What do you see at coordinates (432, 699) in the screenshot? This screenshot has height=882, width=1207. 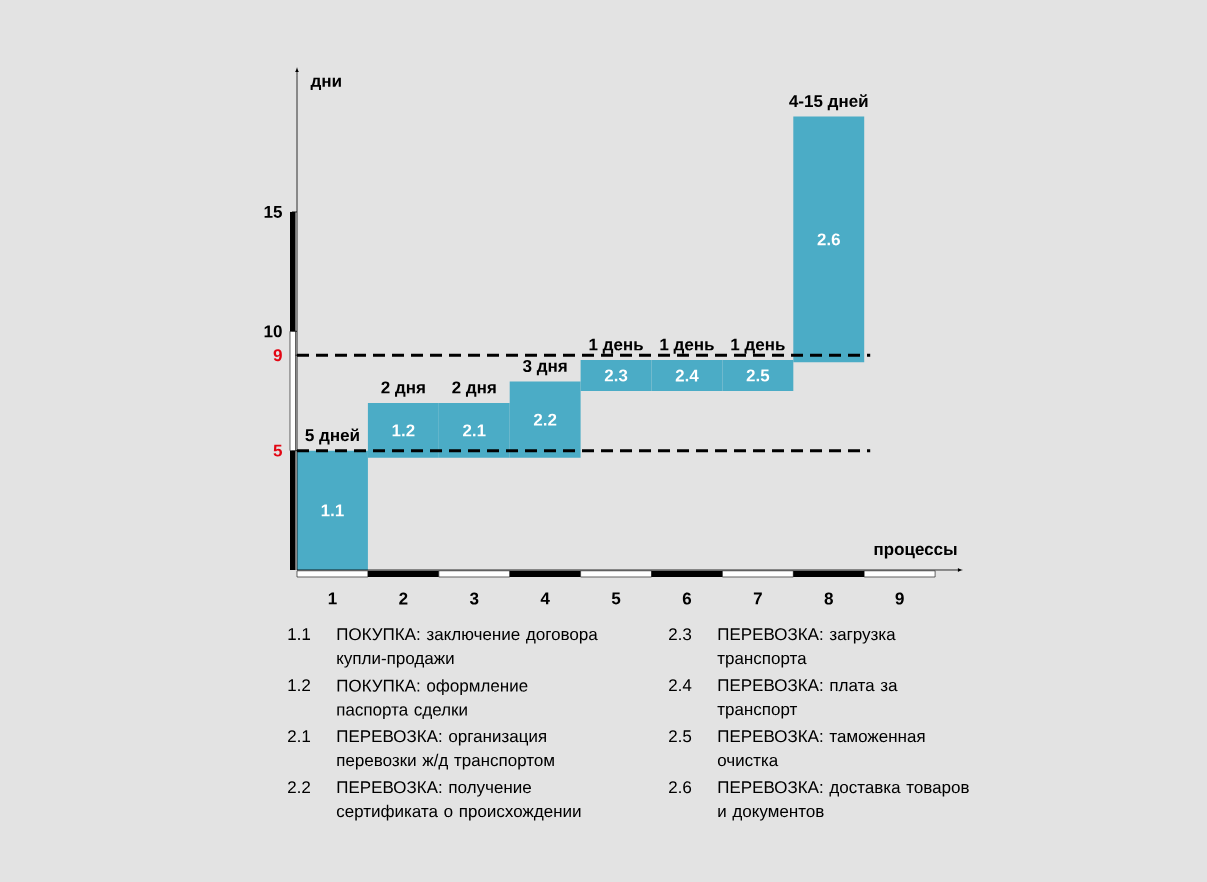 I see `text: ПОКУПКА: оформление паспорта сделки` at bounding box center [432, 699].